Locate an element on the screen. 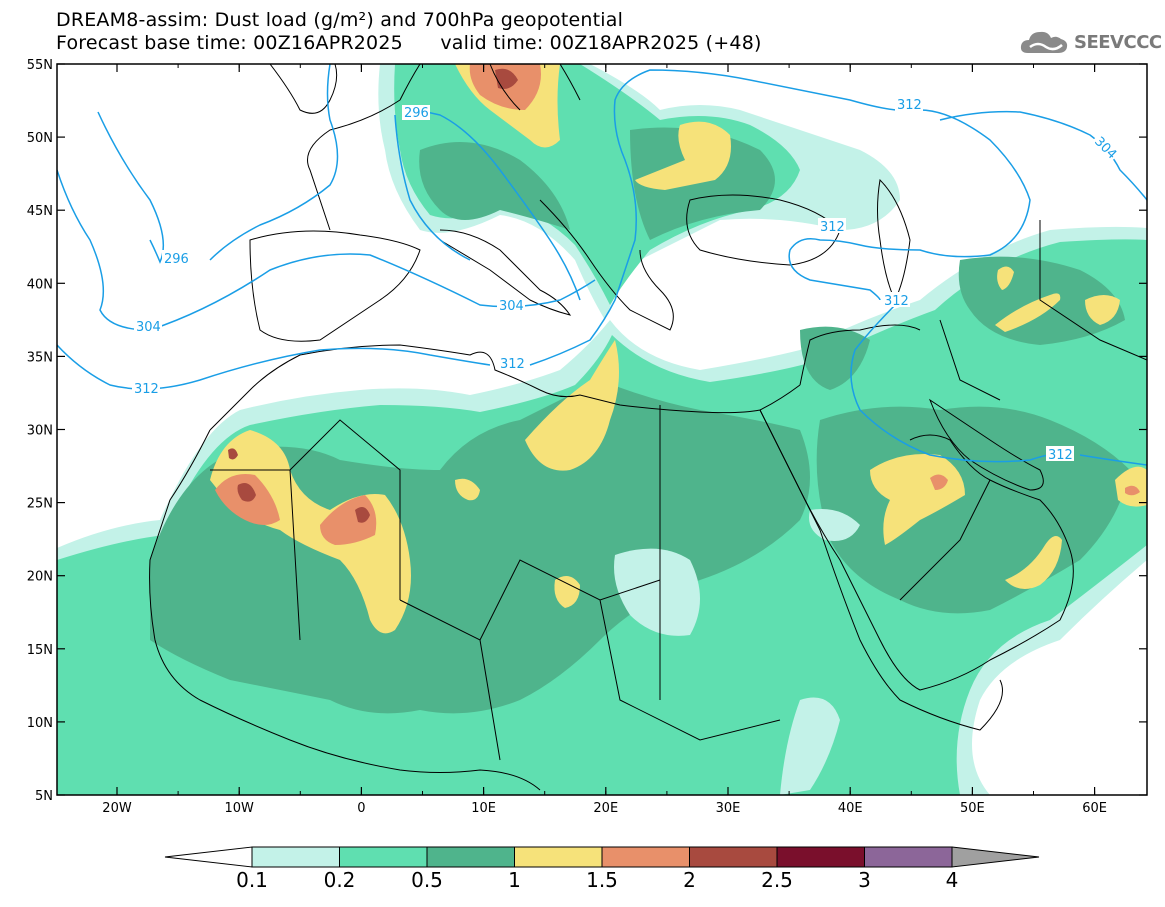 This screenshot has width=1165, height=907. colorbar-label: 1.5 is located at coordinates (602, 880).